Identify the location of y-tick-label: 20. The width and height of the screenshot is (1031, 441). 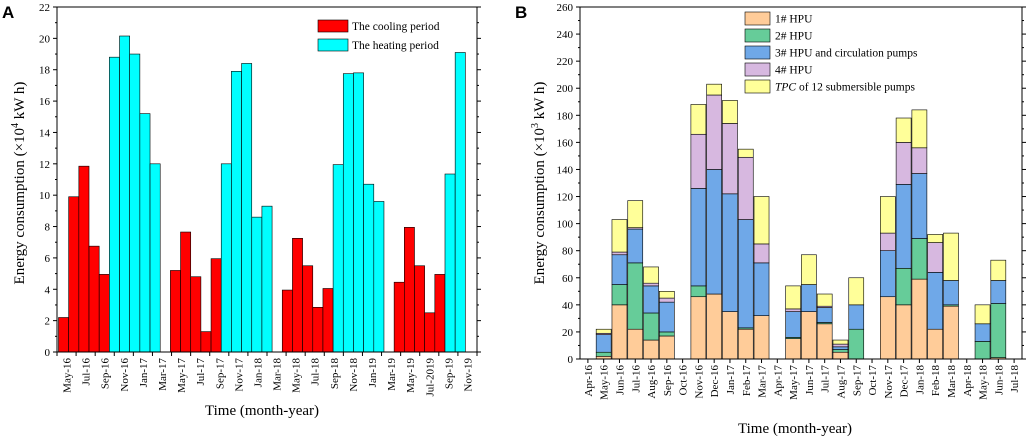
(45, 39).